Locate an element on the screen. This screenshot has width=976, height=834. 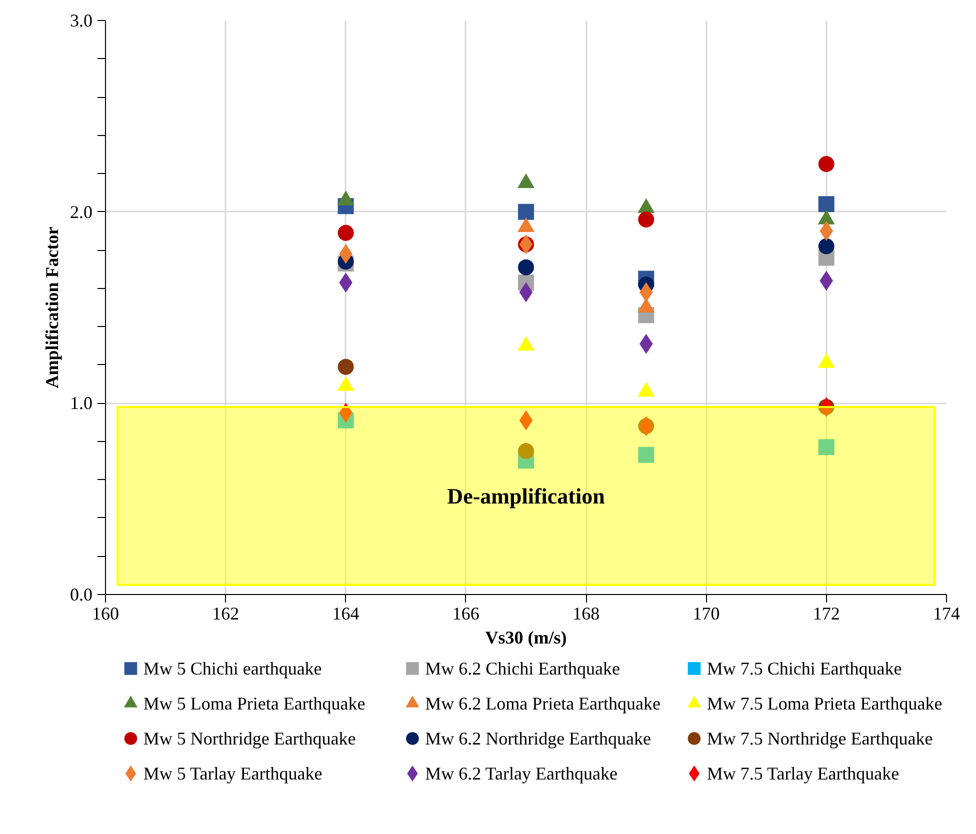
band-label: De-amplification is located at coordinates (526, 495).